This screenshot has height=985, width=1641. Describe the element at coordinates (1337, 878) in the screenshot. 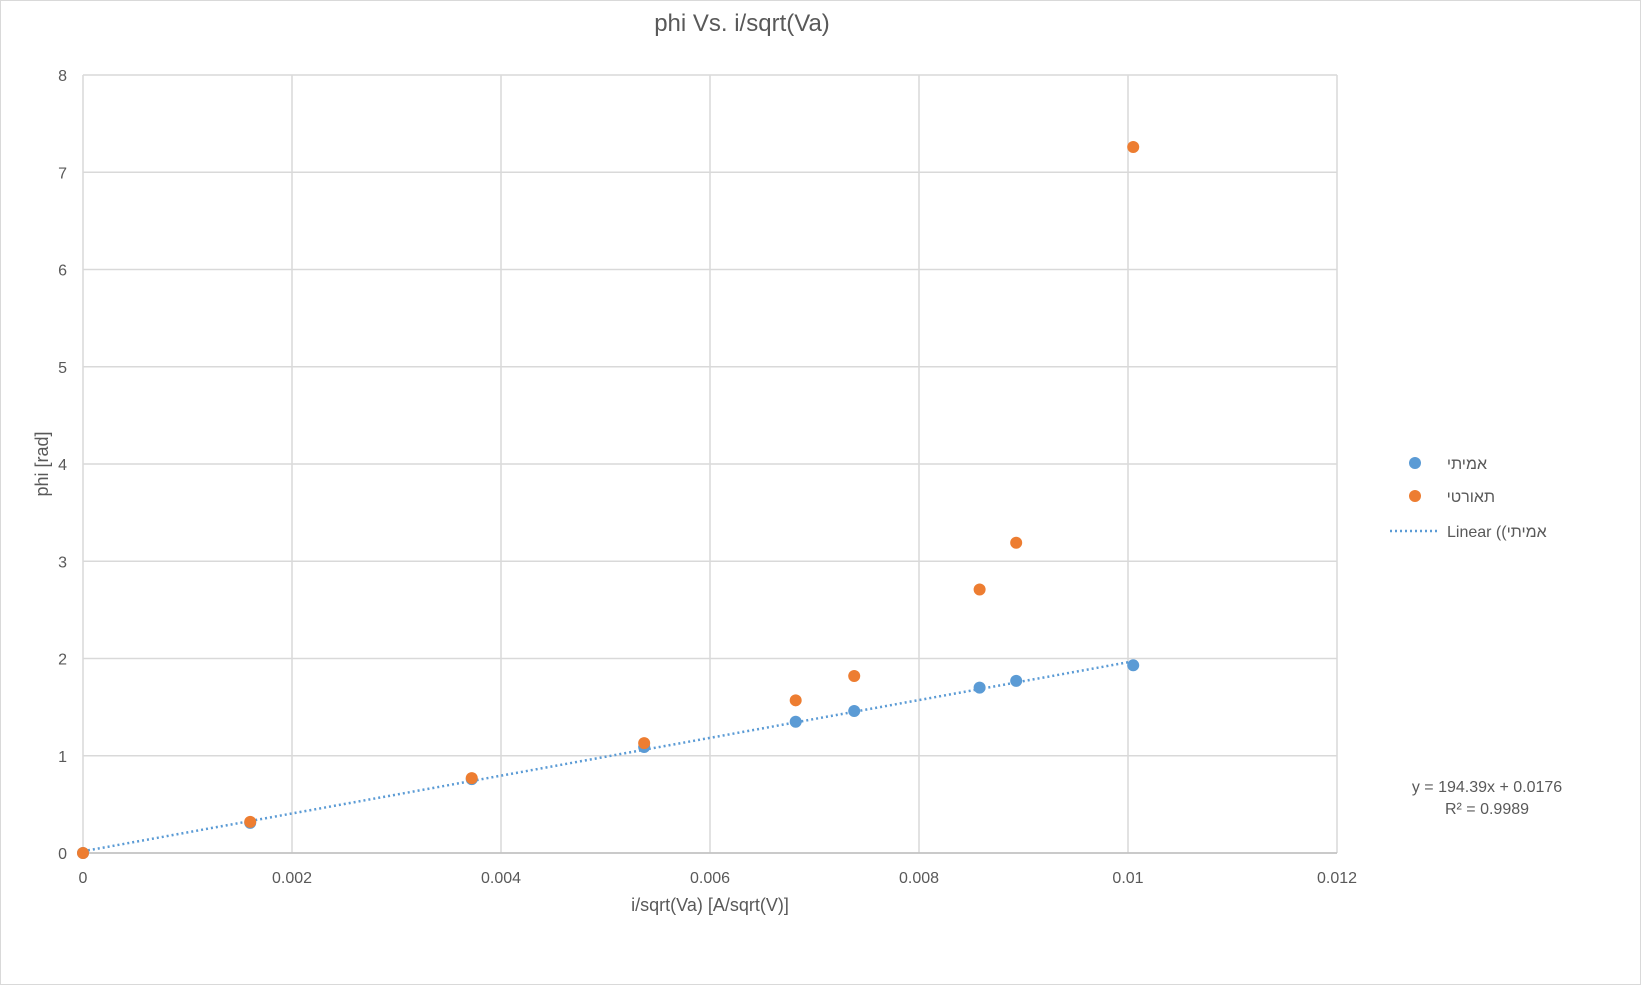

I see `x-tick-label: 0.012` at that location.